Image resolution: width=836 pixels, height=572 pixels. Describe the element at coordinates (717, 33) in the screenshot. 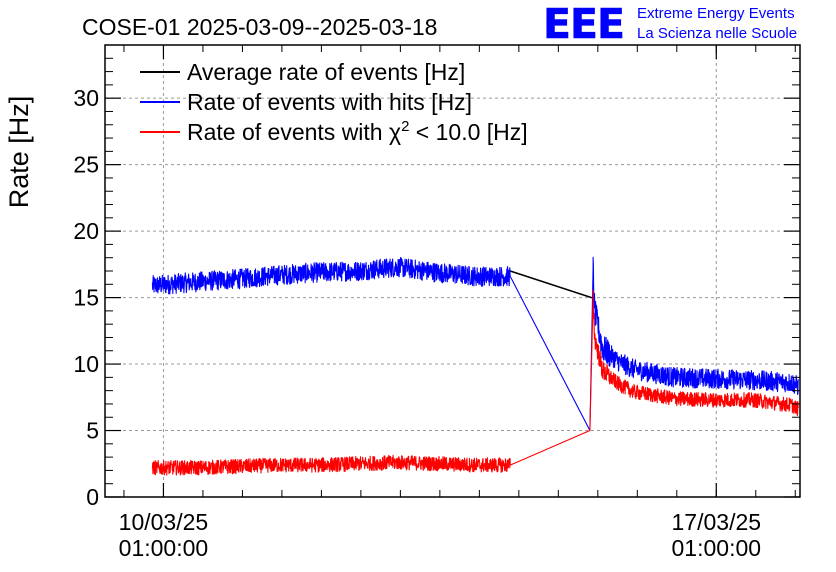

I see `eee-logo-line2: La Scienza nelle Scuole` at that location.